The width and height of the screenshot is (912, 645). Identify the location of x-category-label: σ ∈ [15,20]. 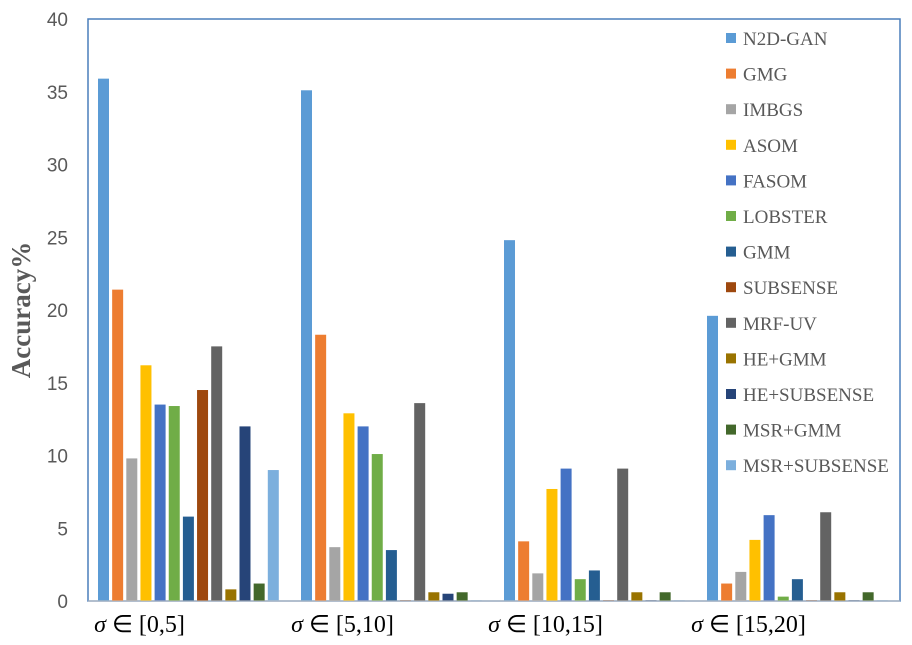
(748, 625).